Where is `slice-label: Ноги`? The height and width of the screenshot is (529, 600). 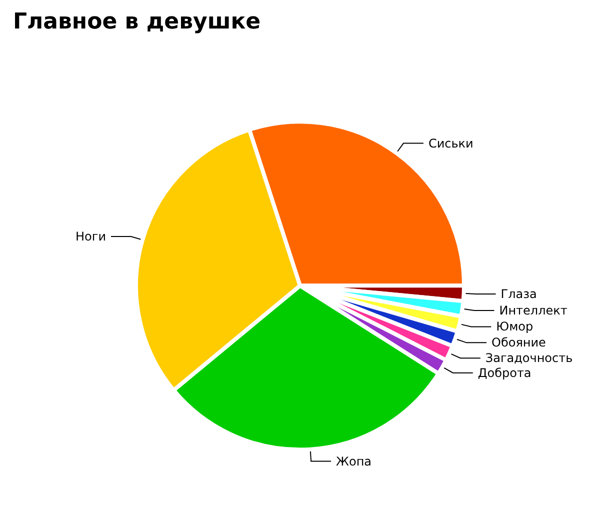 slice-label: Ноги is located at coordinates (91, 237).